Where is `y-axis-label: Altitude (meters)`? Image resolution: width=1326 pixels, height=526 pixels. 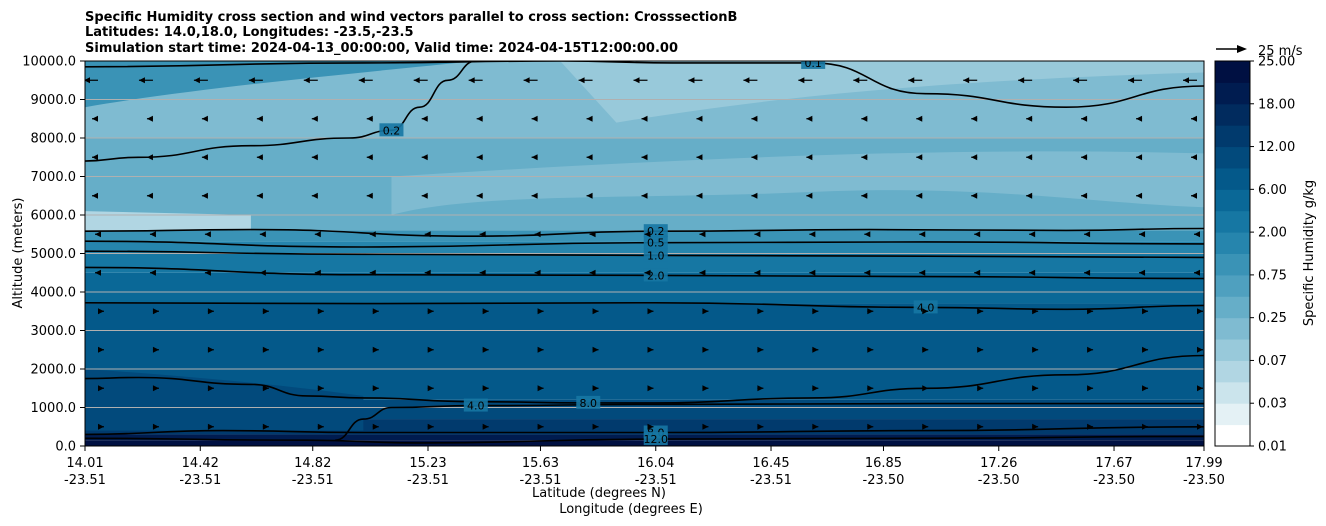 y-axis-label: Altitude (meters) is located at coordinates (18, 253).